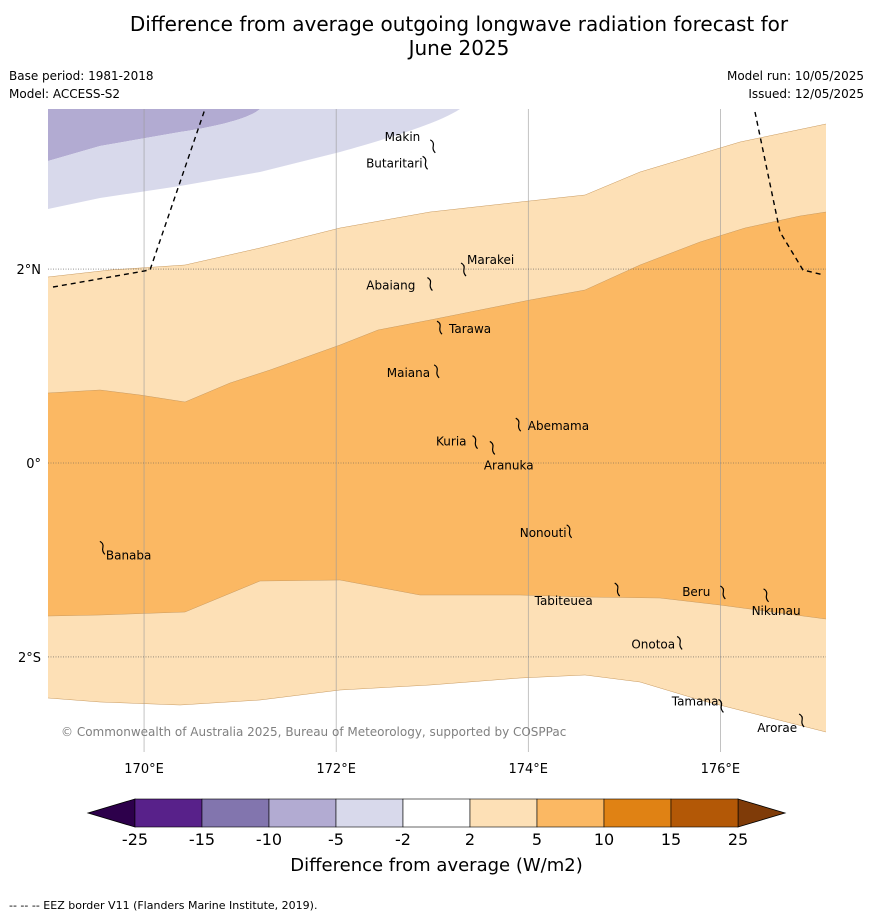  I want to click on island-onotoa, so click(679, 642).